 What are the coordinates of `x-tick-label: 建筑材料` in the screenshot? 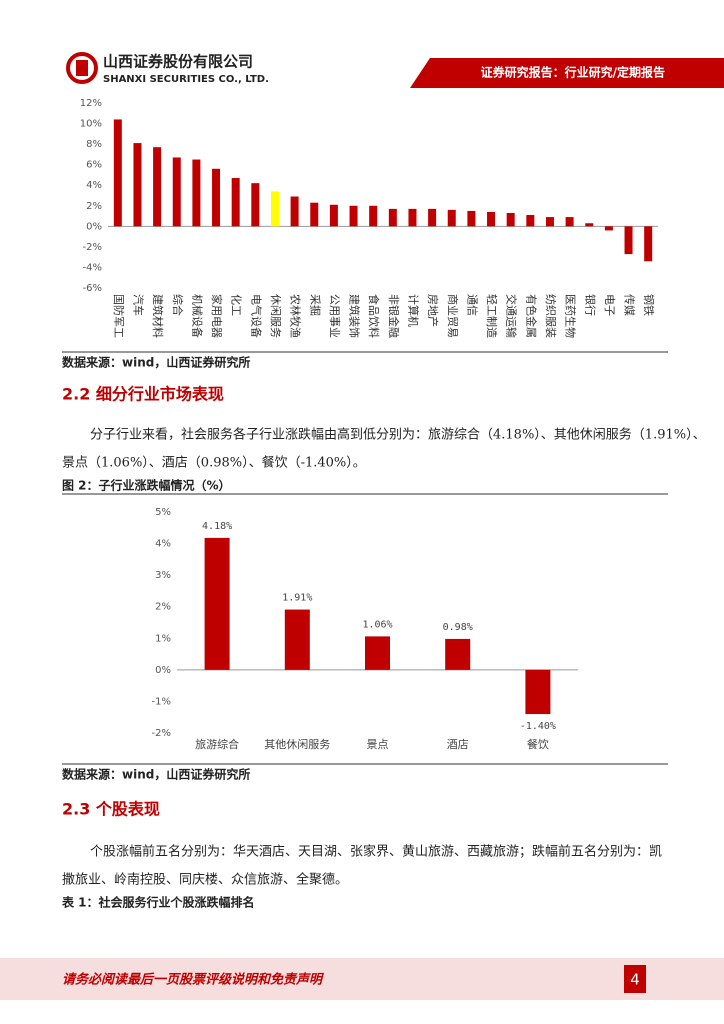 It's located at (158, 316).